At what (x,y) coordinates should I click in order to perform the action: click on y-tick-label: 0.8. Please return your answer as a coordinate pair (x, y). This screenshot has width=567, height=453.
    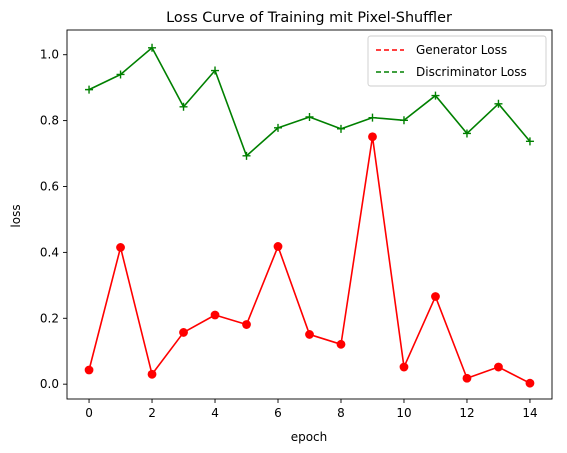
    Looking at the image, I should click on (49, 121).